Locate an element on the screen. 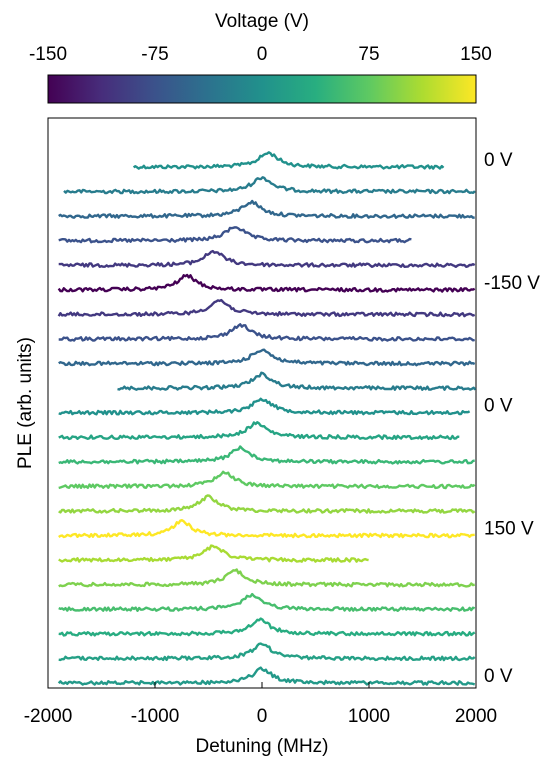 This screenshot has height=765, width=557. voltage-label: 150 V is located at coordinates (509, 529).